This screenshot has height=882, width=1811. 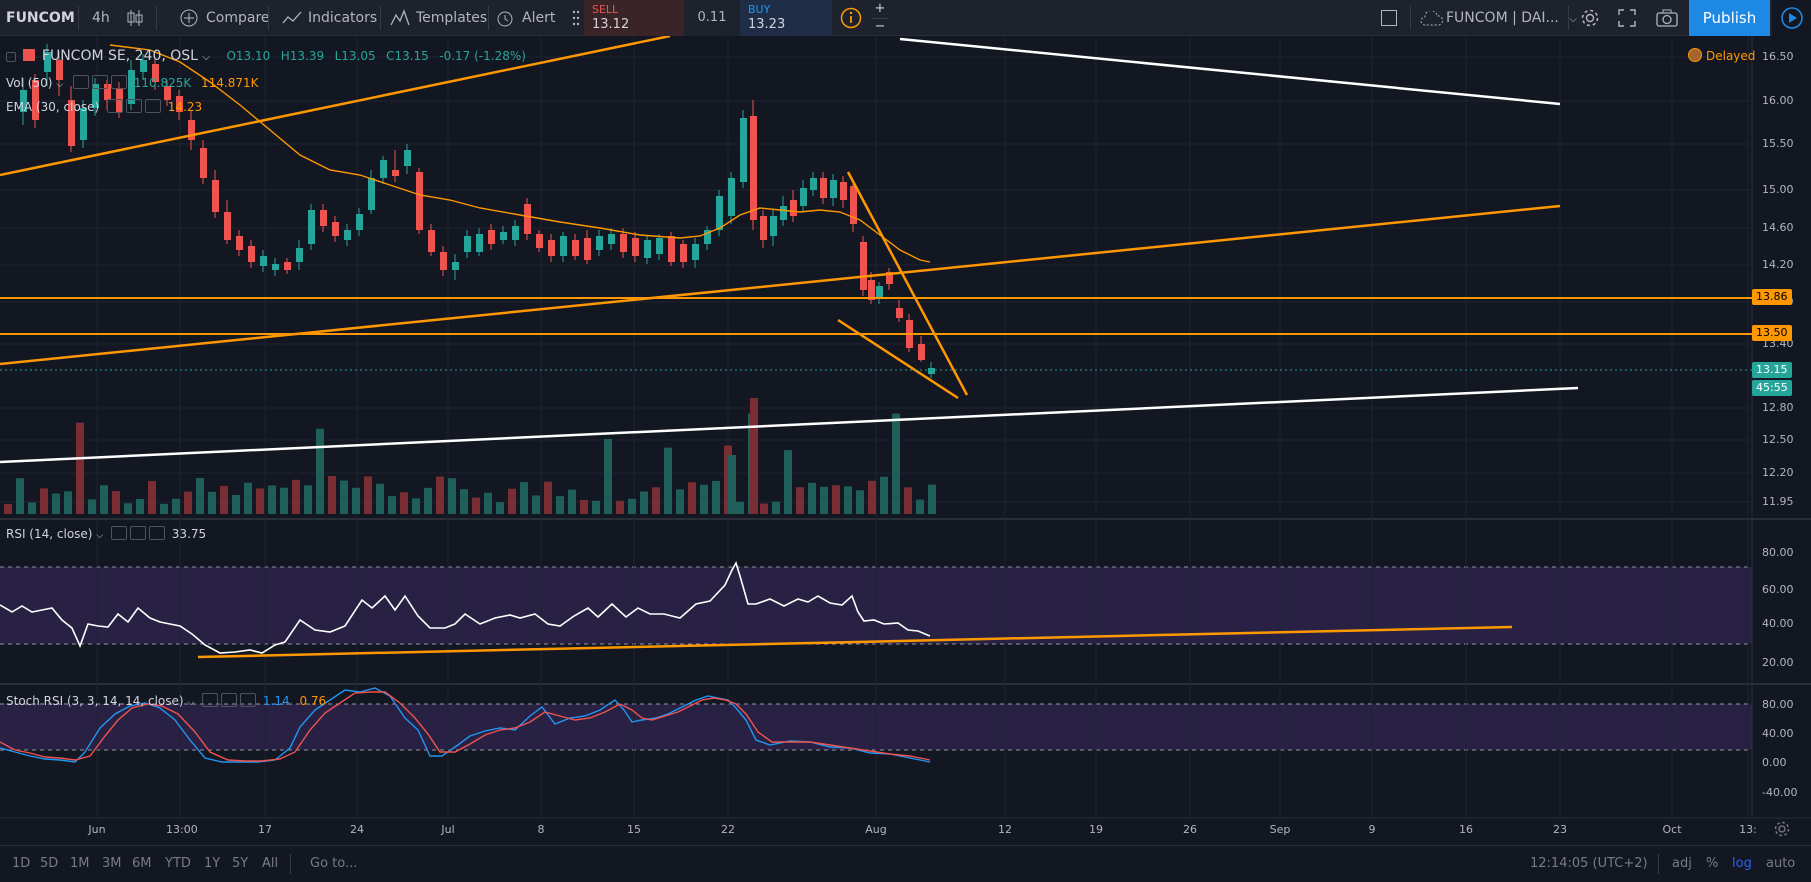 I want to click on rsi-tick: 20.00, so click(x=1778, y=662).